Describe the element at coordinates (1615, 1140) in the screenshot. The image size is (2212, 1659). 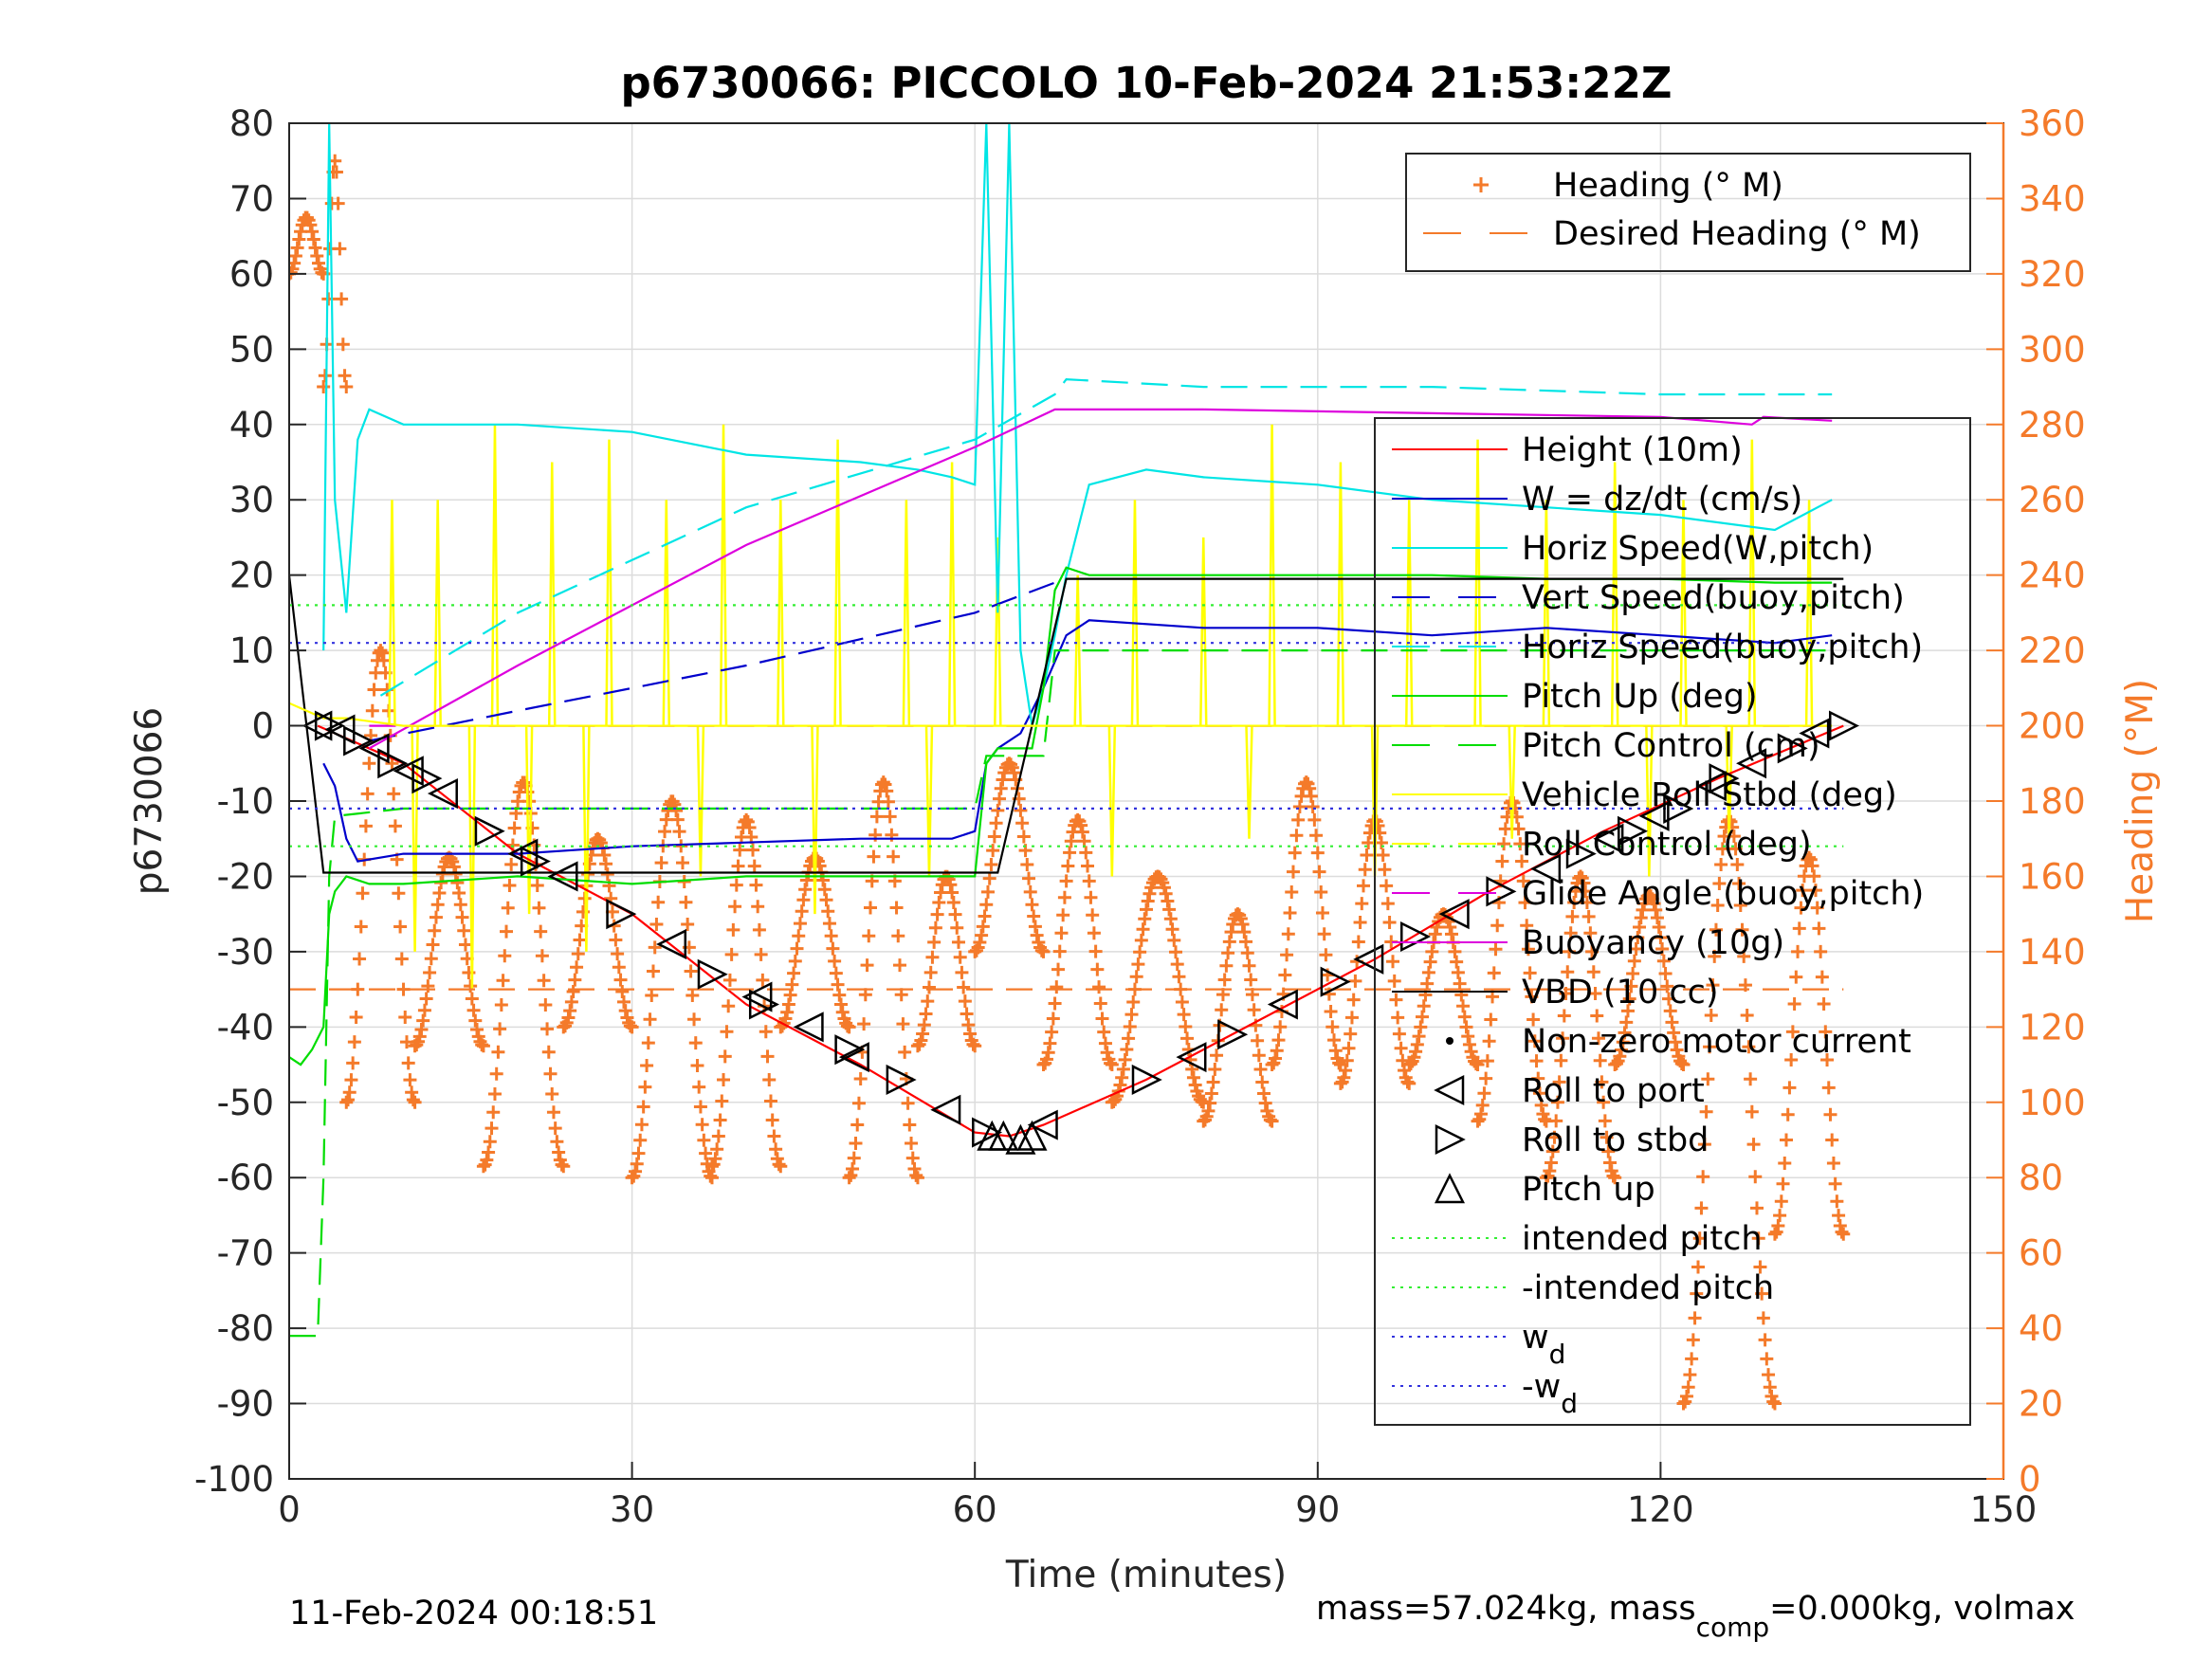
I see `legend-main-label-roll-to-stbd: Roll to stbd` at that location.